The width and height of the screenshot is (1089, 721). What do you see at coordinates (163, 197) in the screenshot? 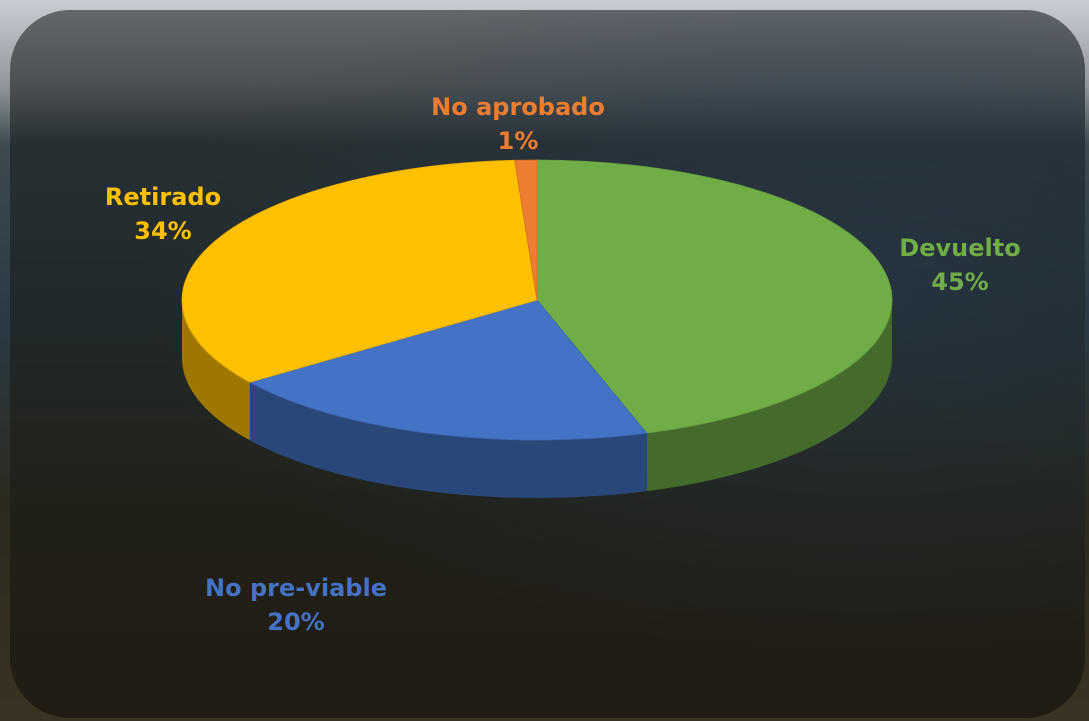
I see `category-label: Retirado` at bounding box center [163, 197].